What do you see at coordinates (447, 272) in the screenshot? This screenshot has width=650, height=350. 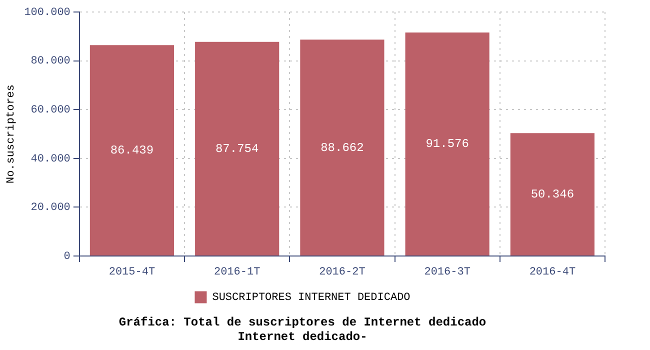 I see `x-tick-label: 2016-3T` at bounding box center [447, 272].